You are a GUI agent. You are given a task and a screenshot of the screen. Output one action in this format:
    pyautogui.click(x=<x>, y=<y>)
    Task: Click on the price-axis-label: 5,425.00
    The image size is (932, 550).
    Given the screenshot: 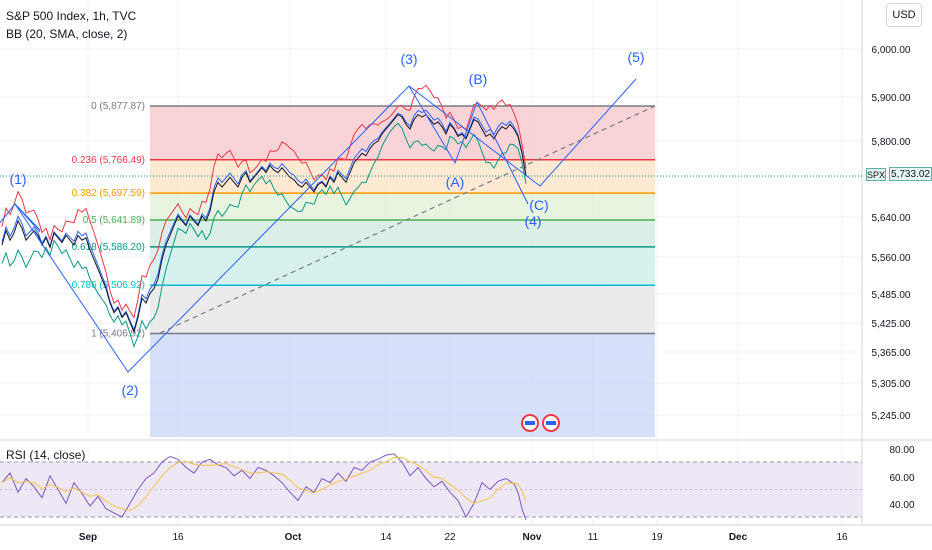 What is the action you would take?
    pyautogui.click(x=891, y=324)
    